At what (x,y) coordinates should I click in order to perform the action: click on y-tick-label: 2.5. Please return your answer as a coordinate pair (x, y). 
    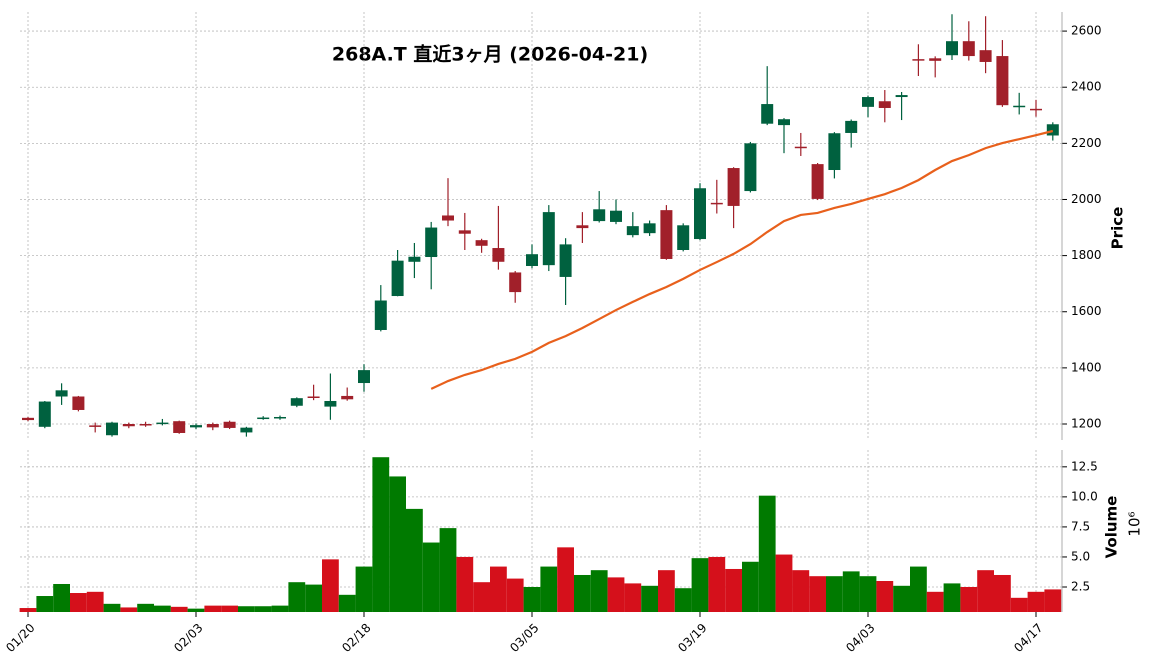
    Looking at the image, I should click on (1080, 587).